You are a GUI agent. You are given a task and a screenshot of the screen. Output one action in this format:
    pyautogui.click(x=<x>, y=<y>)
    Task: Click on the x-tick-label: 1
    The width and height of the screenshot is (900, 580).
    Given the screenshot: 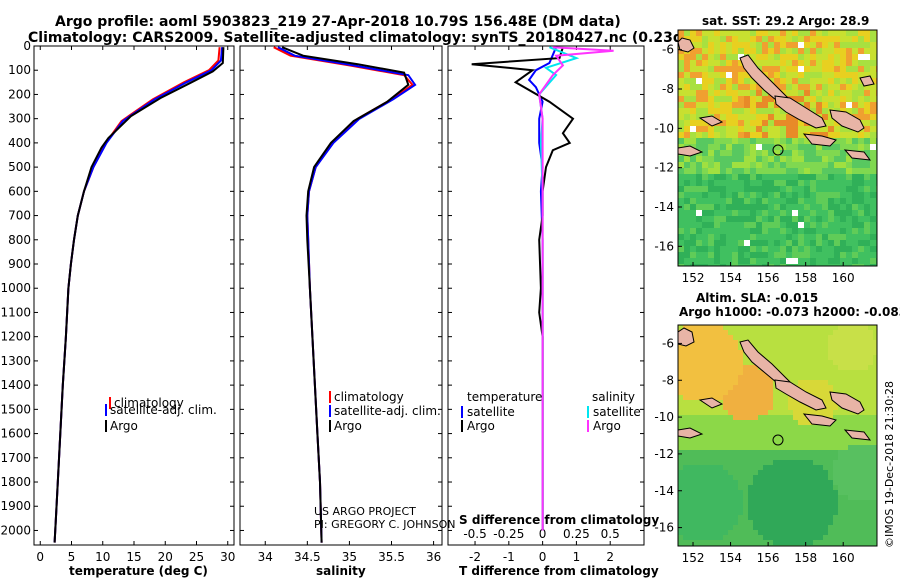 What is the action you would take?
    pyautogui.click(x=577, y=557)
    